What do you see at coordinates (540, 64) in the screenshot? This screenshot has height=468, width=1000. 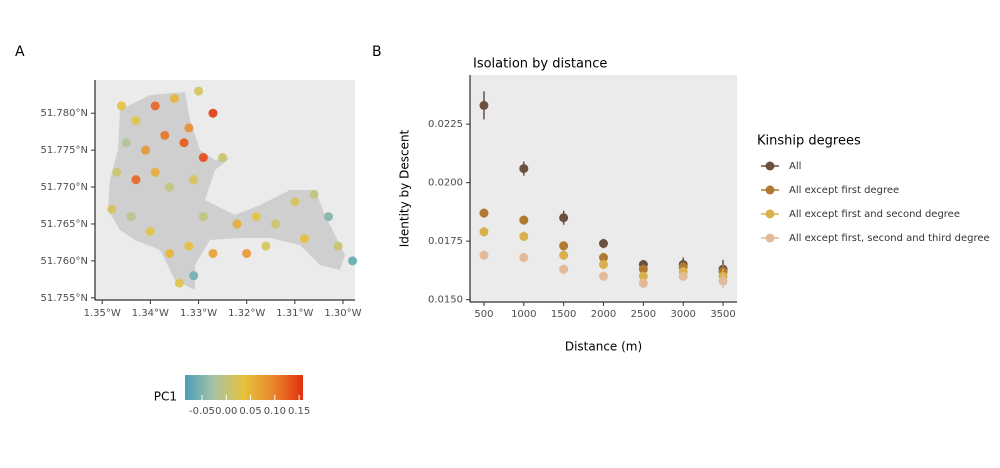 I see `chart-title: Isolation by distance` at bounding box center [540, 64].